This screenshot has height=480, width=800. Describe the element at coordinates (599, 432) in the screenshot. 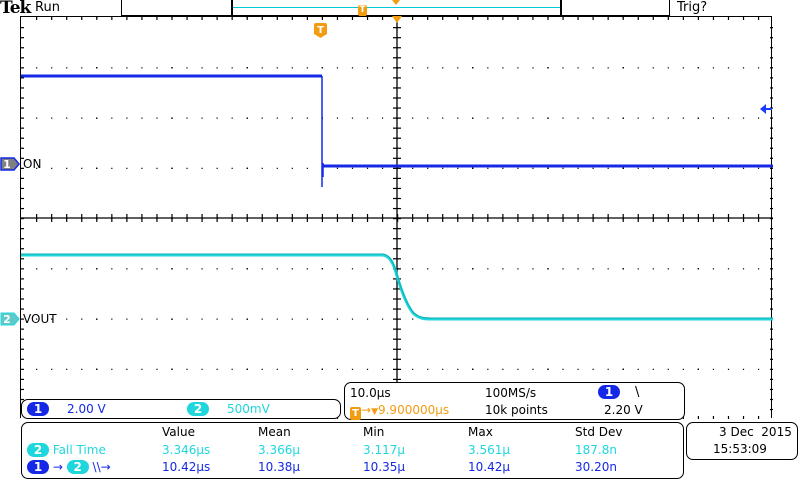

I see `col-header-std-dev: Std Dev` at that location.